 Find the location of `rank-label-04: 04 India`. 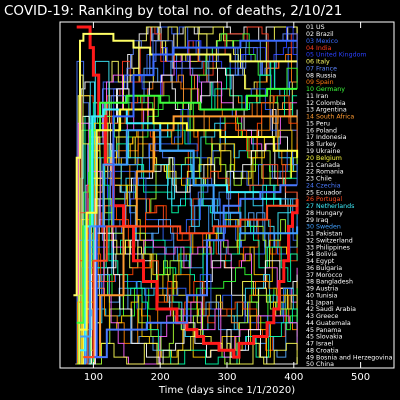

rank-label-04: 04 India is located at coordinates (319, 48).